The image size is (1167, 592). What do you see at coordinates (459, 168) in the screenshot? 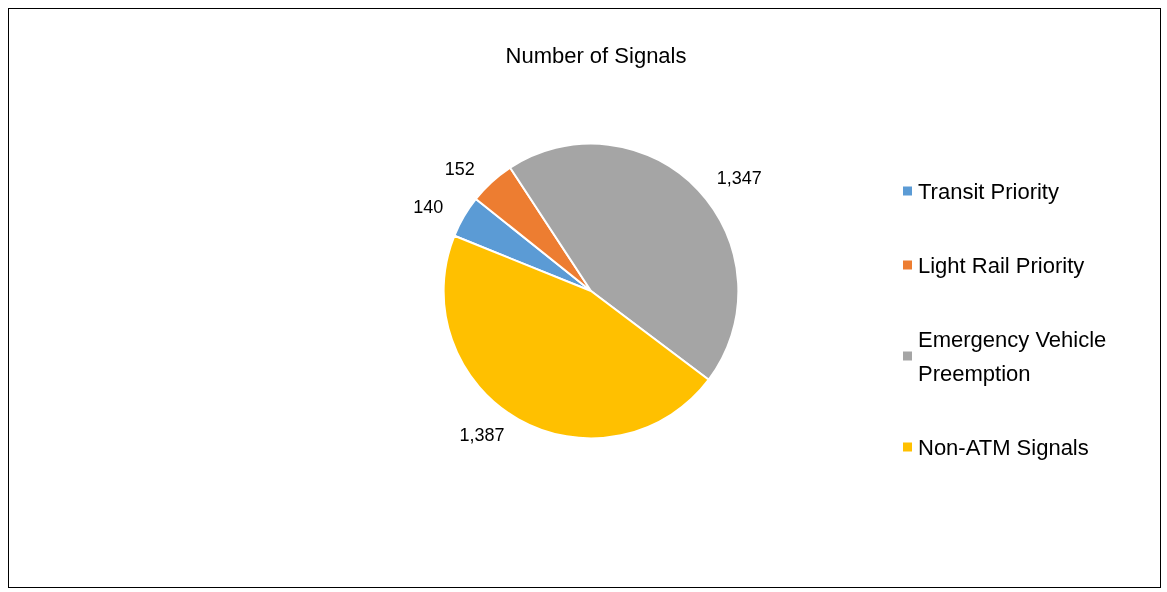
I see `data-label: 152` at bounding box center [459, 168].